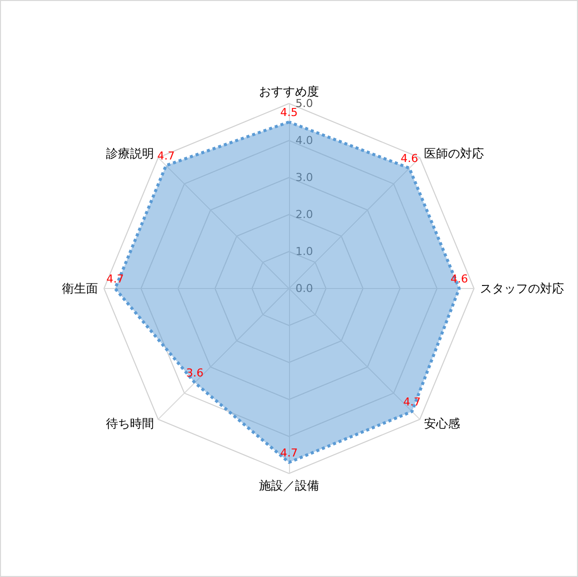 This screenshot has width=578, height=577. What do you see at coordinates (442, 423) in the screenshot?
I see `spoke-label: 安心感` at bounding box center [442, 423].